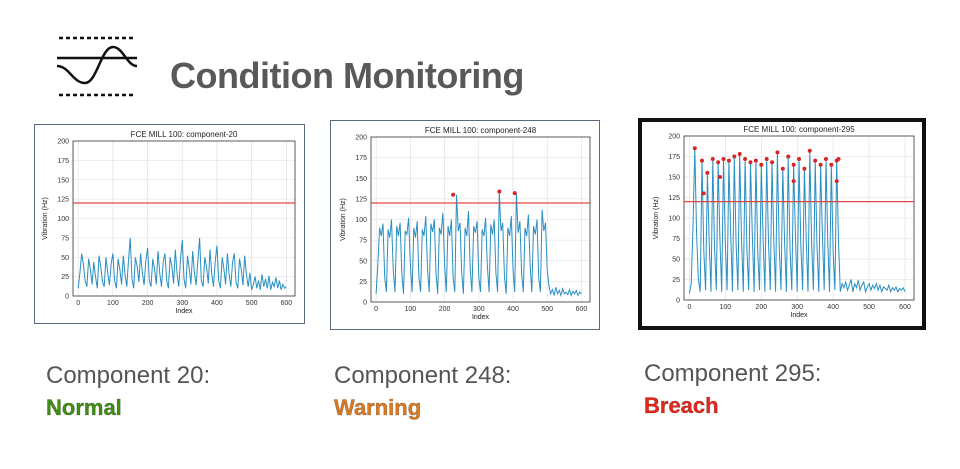 This screenshot has height=469, width=960. What do you see at coordinates (733, 373) in the screenshot?
I see `caption-component-295: Component 295:` at bounding box center [733, 373].